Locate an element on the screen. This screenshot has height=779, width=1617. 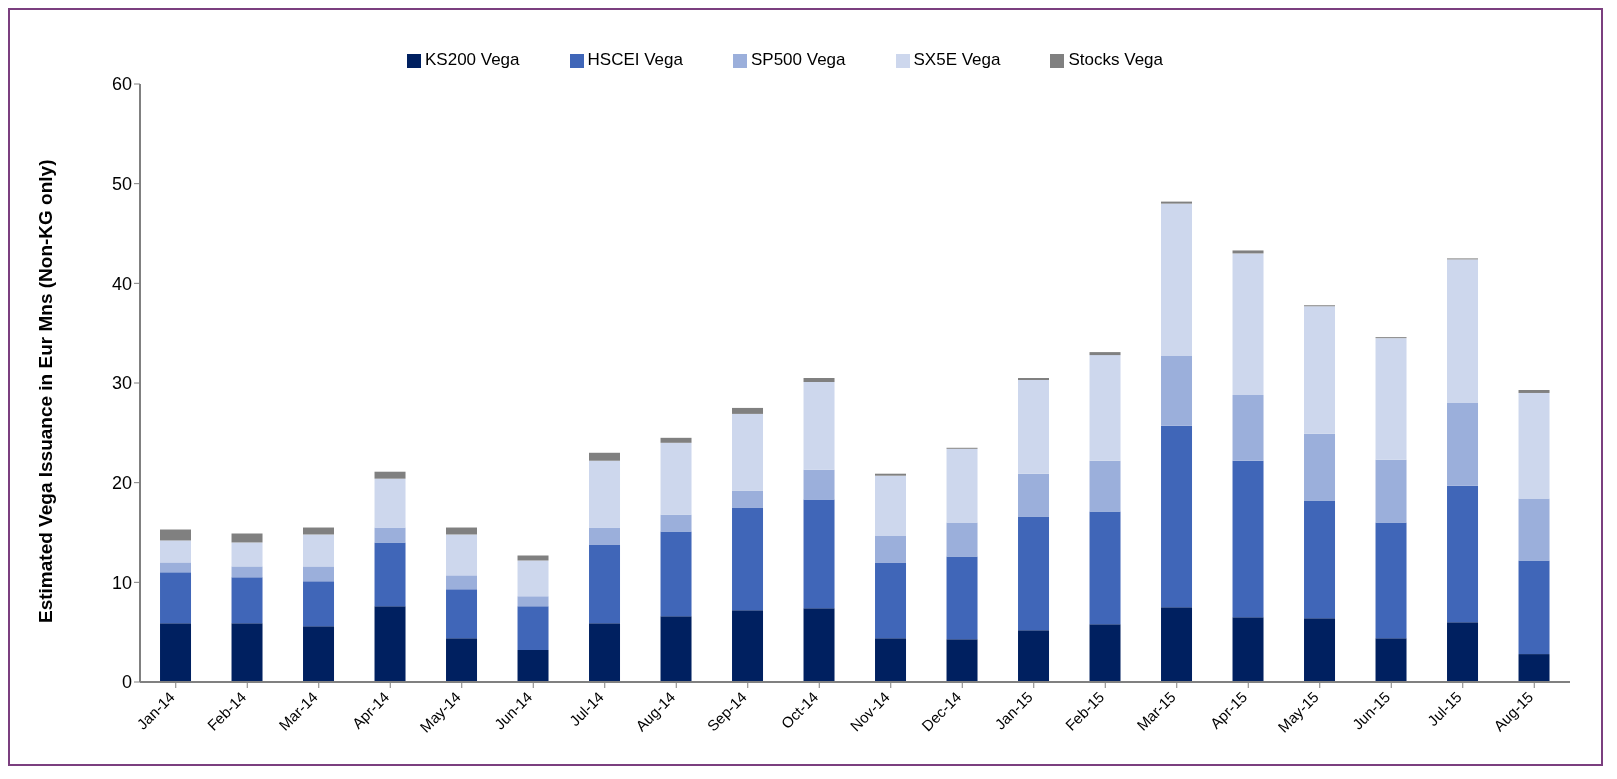
legend-label: KS200 Vega is located at coordinates (472, 59).